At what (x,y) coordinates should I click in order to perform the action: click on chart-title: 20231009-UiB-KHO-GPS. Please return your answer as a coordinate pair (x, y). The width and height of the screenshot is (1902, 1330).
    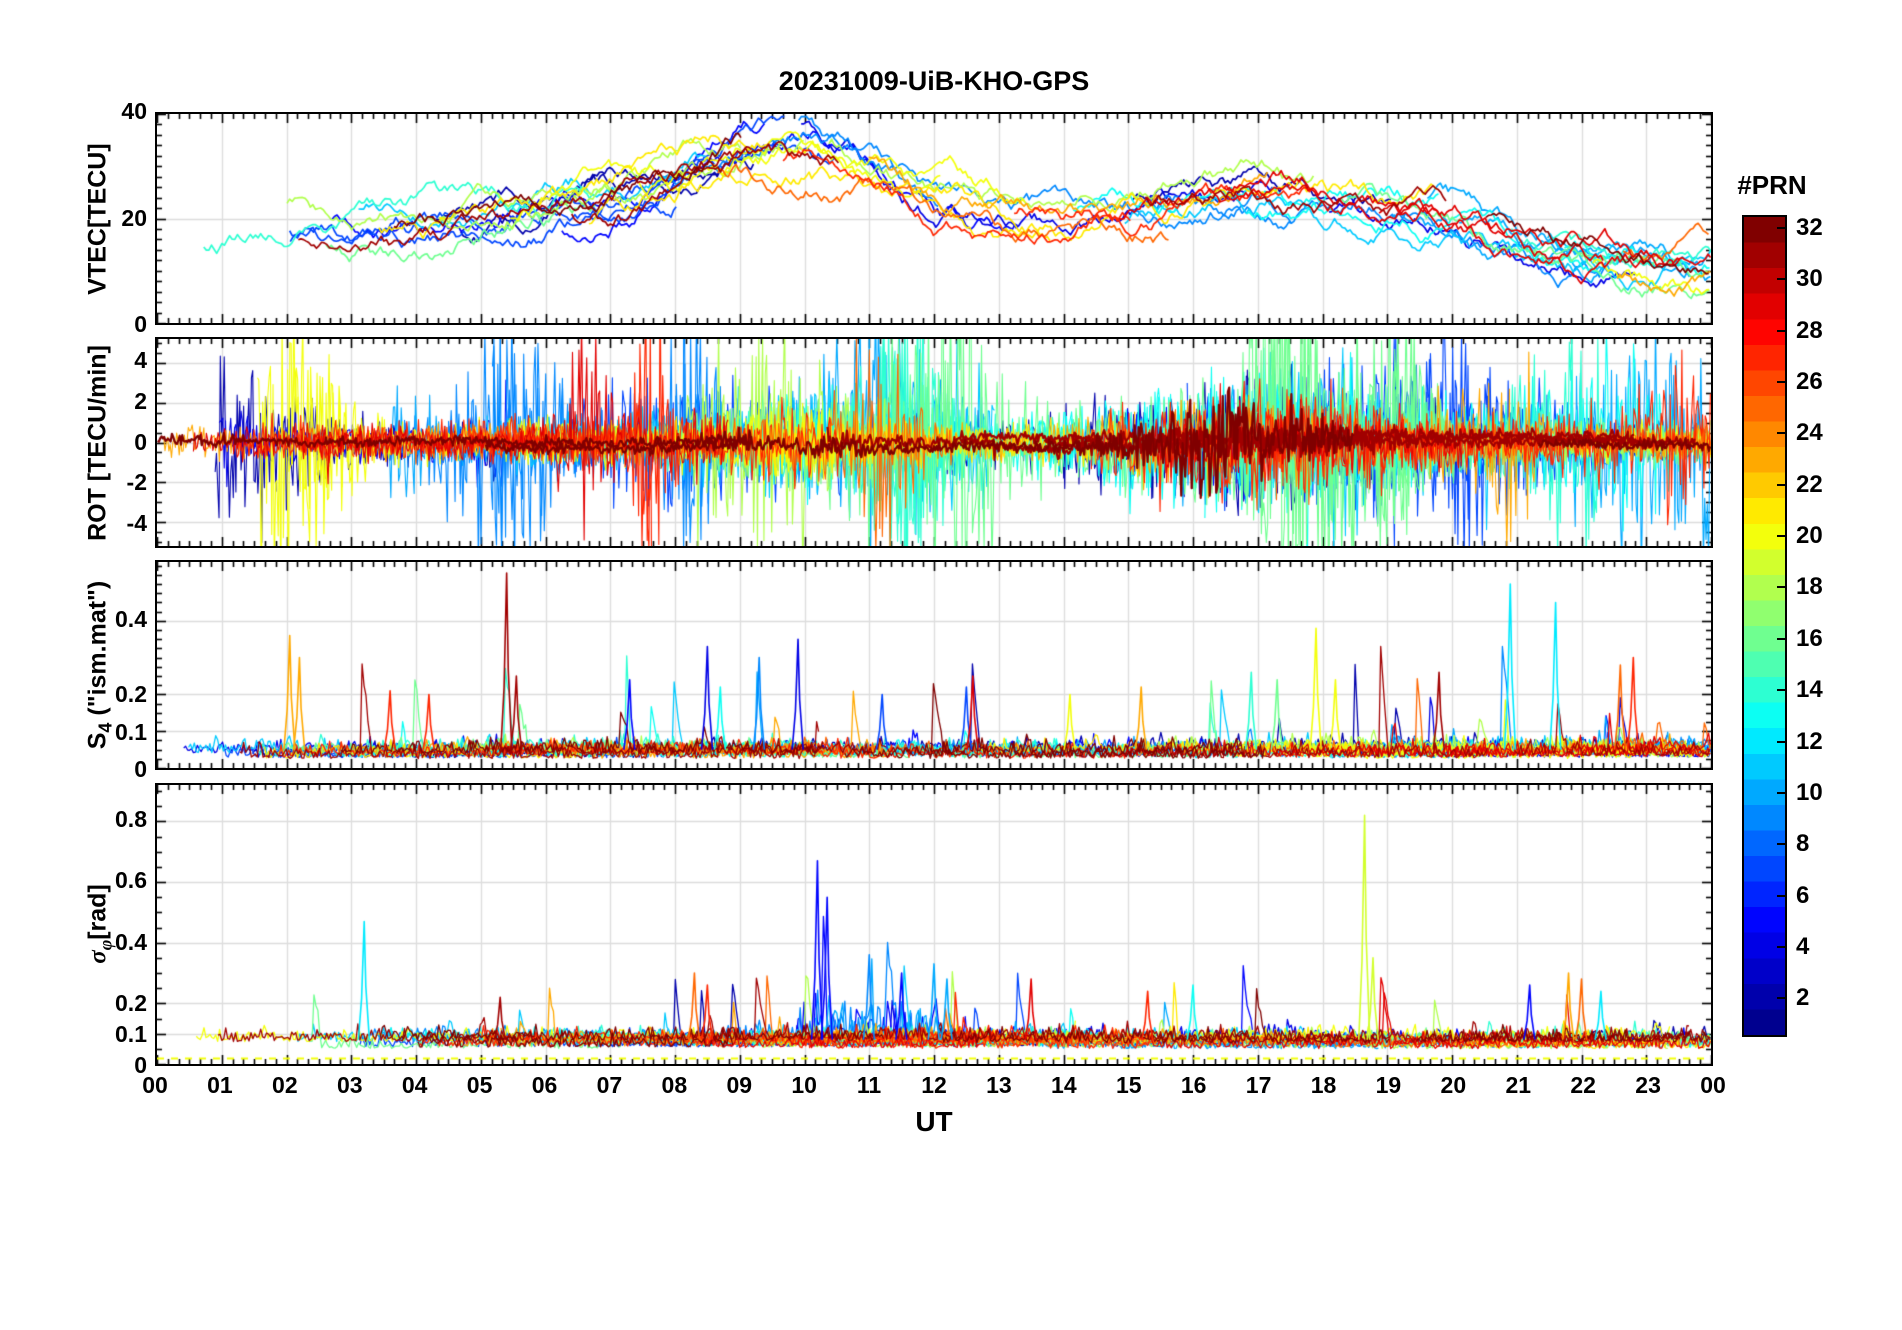
    Looking at the image, I should click on (934, 81).